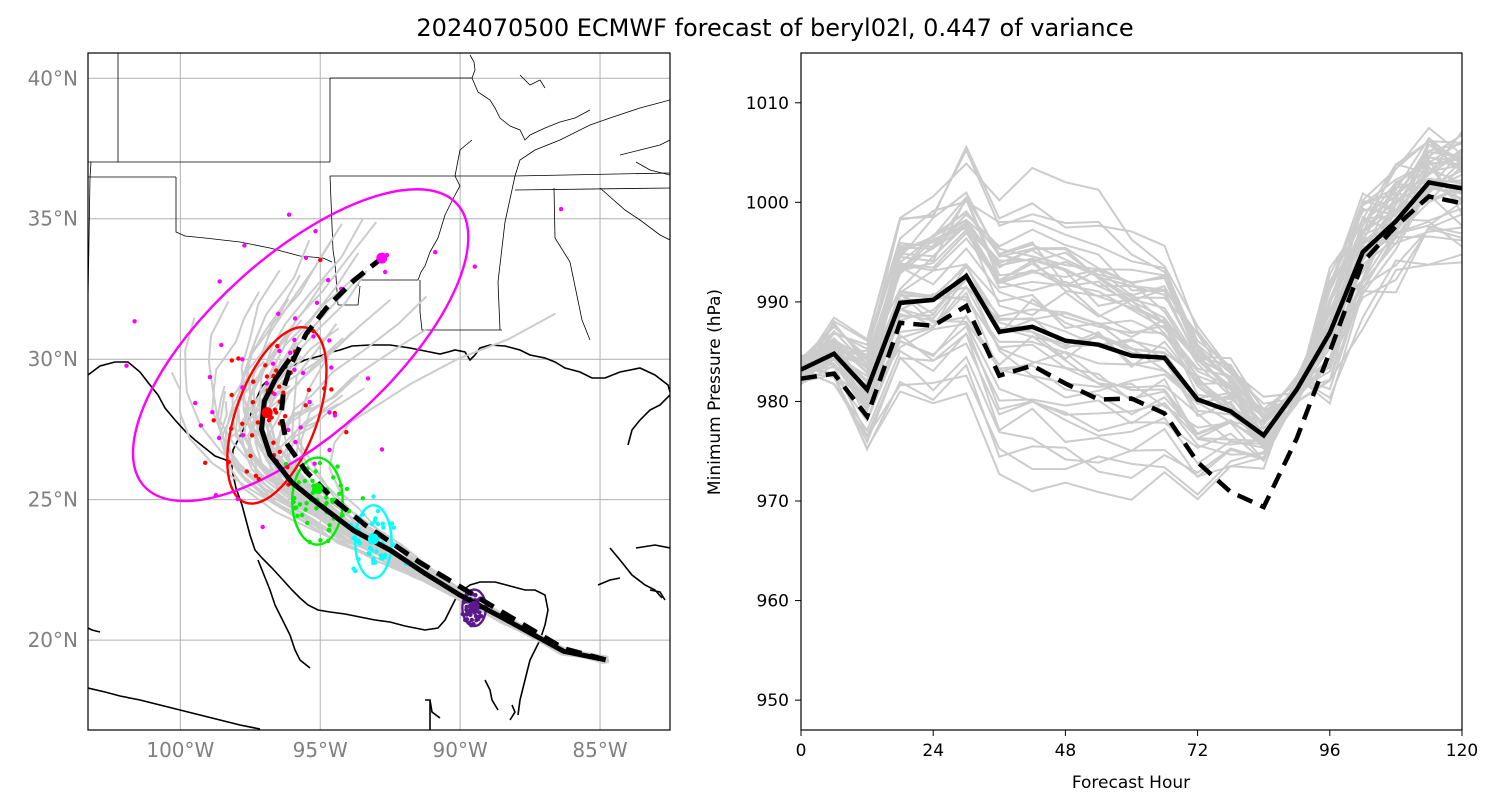  I want to click on y-tick-label: 1000, so click(767, 203).